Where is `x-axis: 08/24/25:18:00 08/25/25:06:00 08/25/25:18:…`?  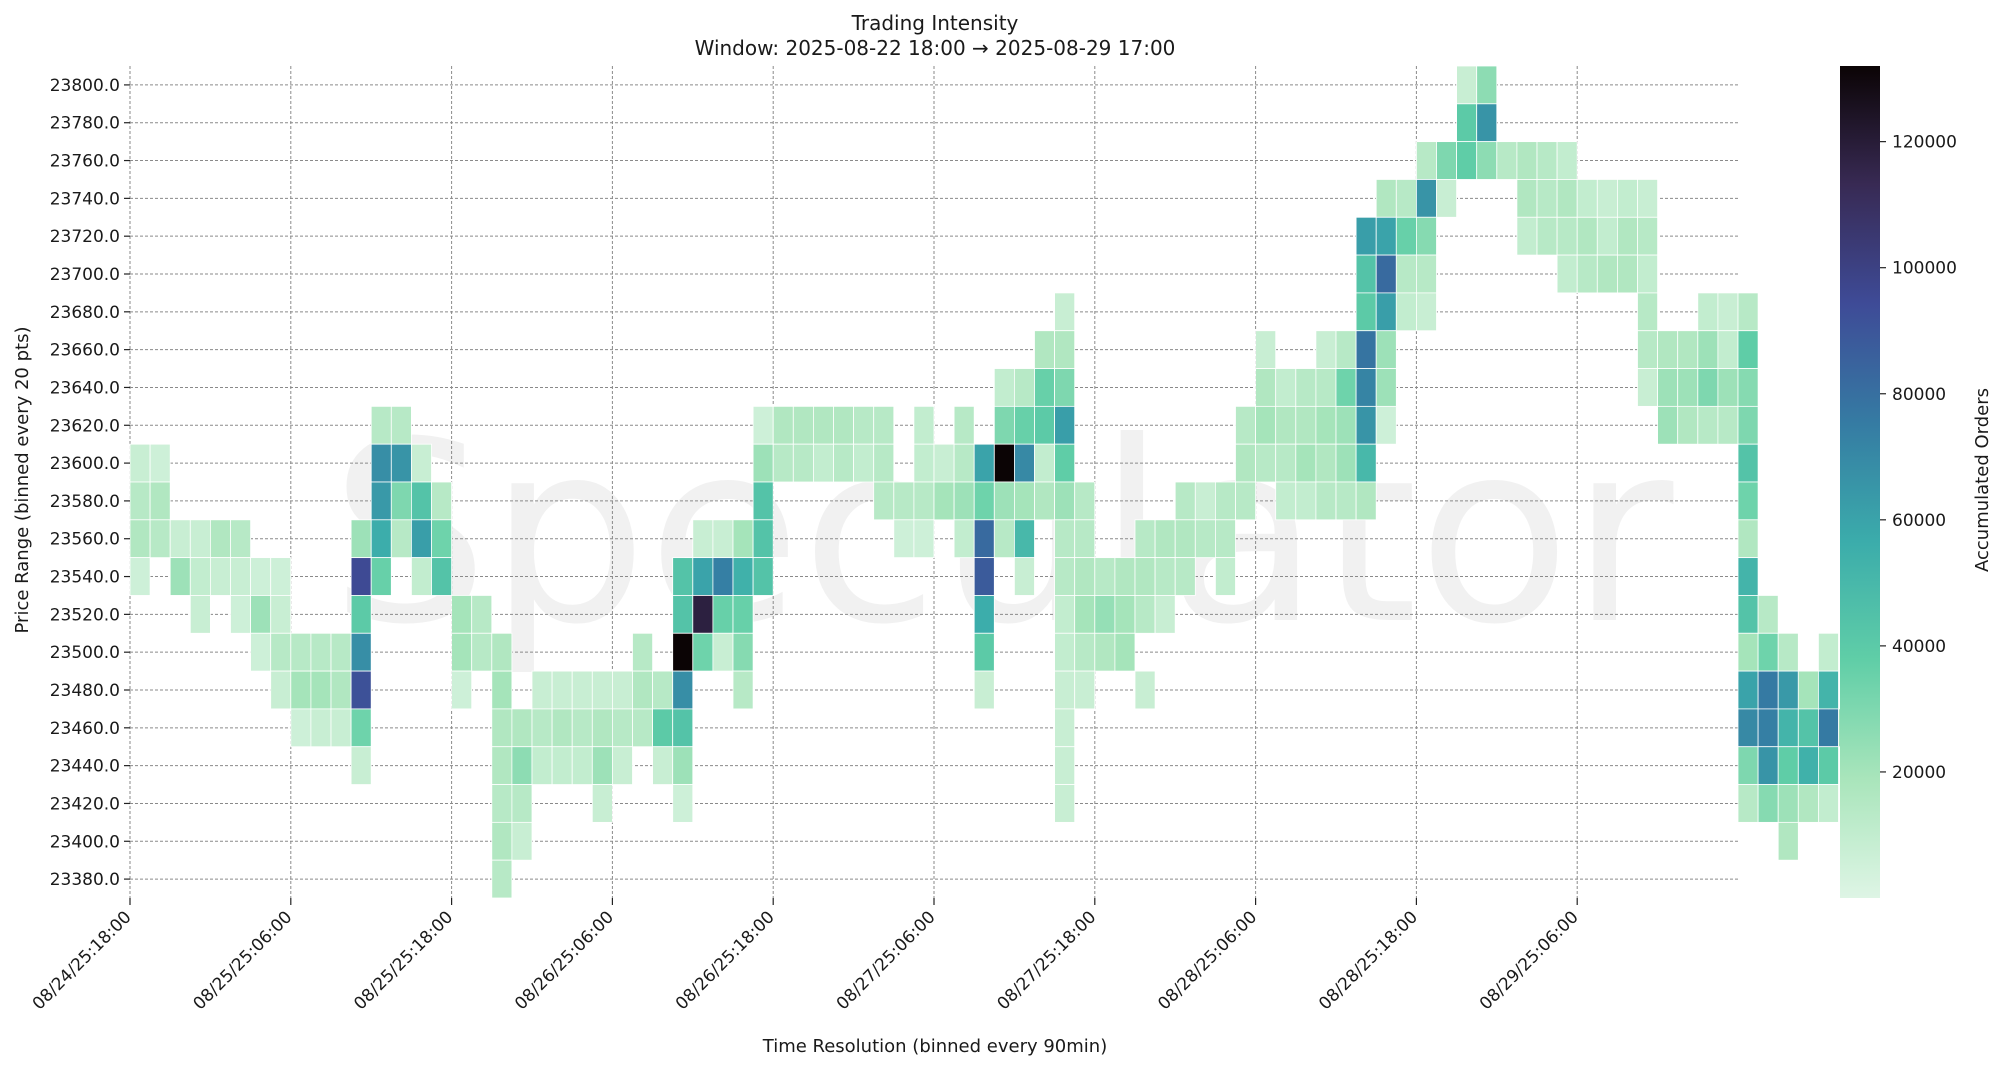
x-axis: 08/24/25:18:00 08/25/25:06:00 08/25/25:18:… is located at coordinates (806, 956).